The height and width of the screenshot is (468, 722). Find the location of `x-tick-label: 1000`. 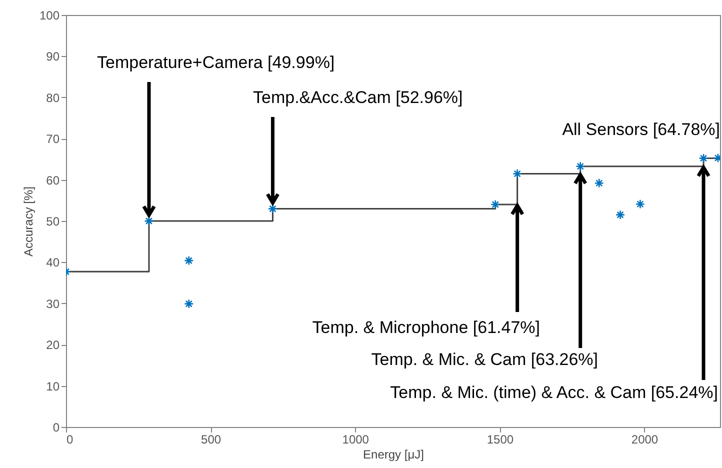

x-tick-label: 1000 is located at coordinates (356, 439).